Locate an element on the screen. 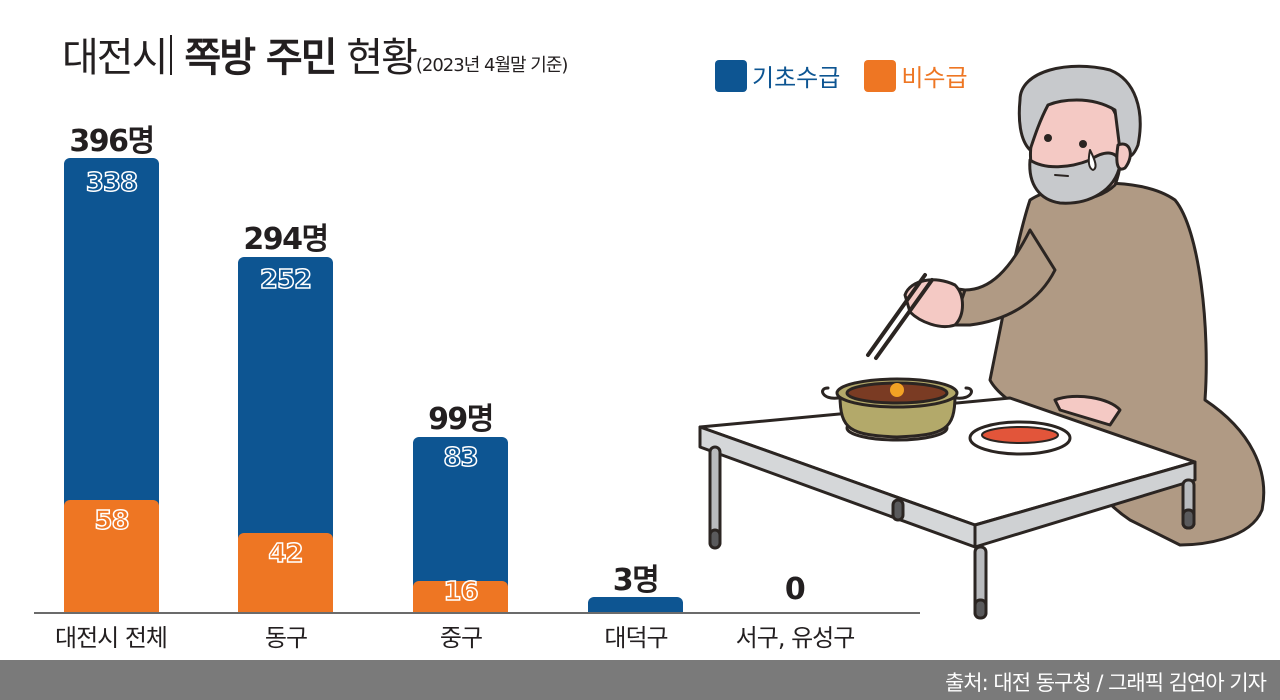  legend-swatch-basic is located at coordinates (731, 75).